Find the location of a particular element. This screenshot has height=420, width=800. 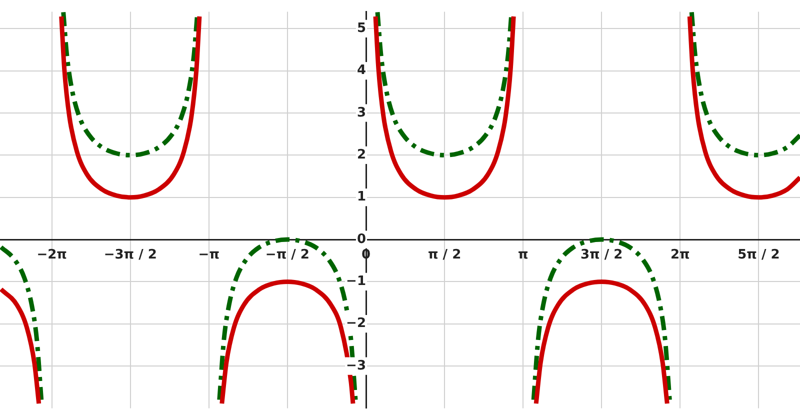

x-tick-label: −2π is located at coordinates (51, 255).